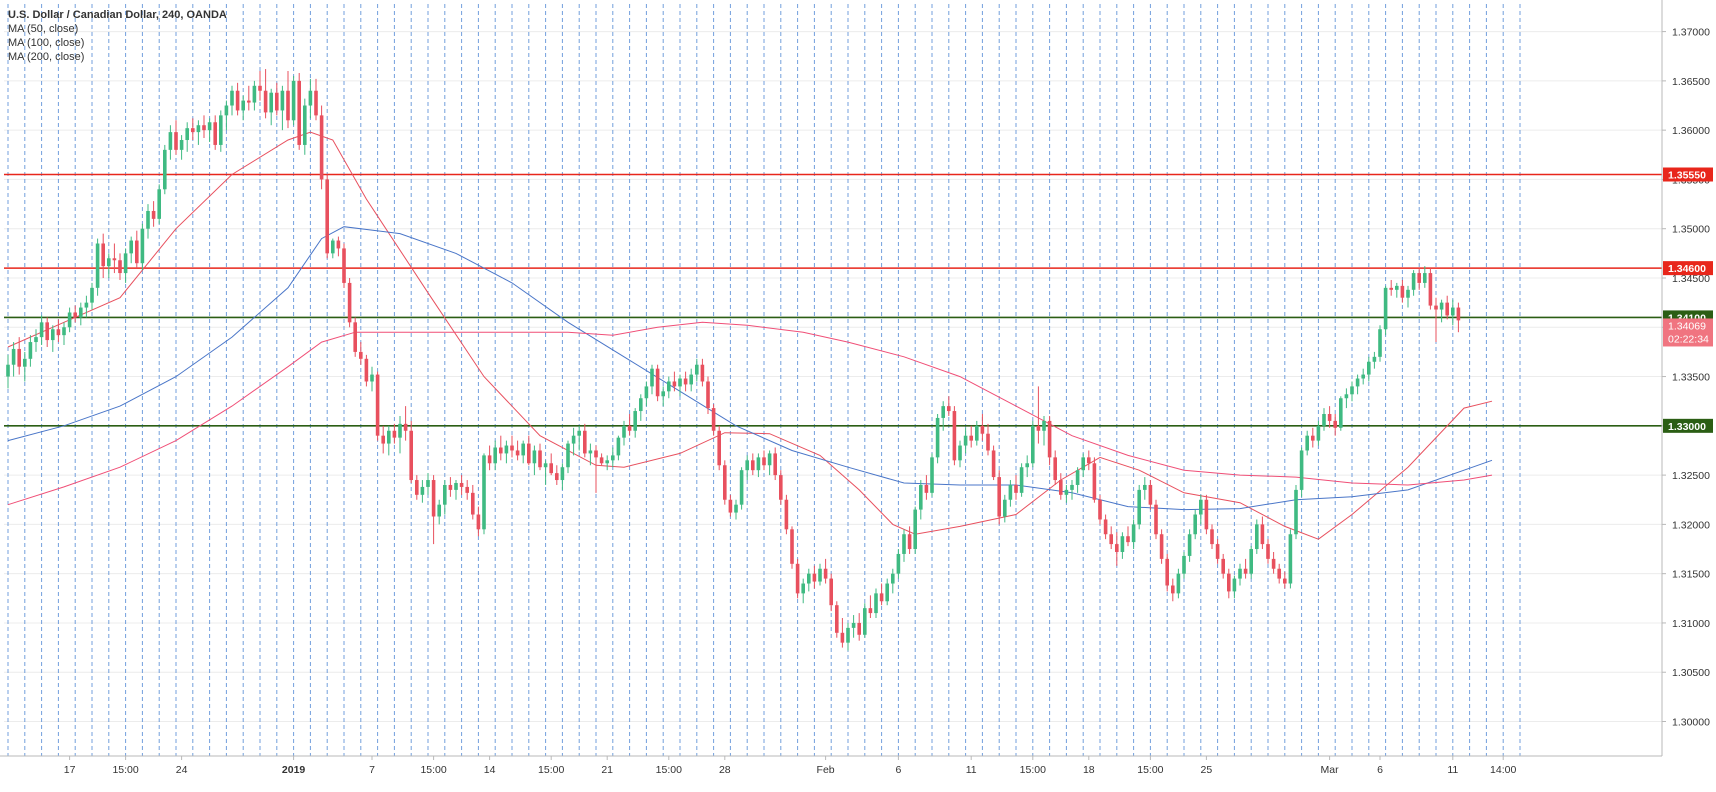 This screenshot has height=792, width=1716. I want to click on resistance-level-label-bg, so click(1688, 268).